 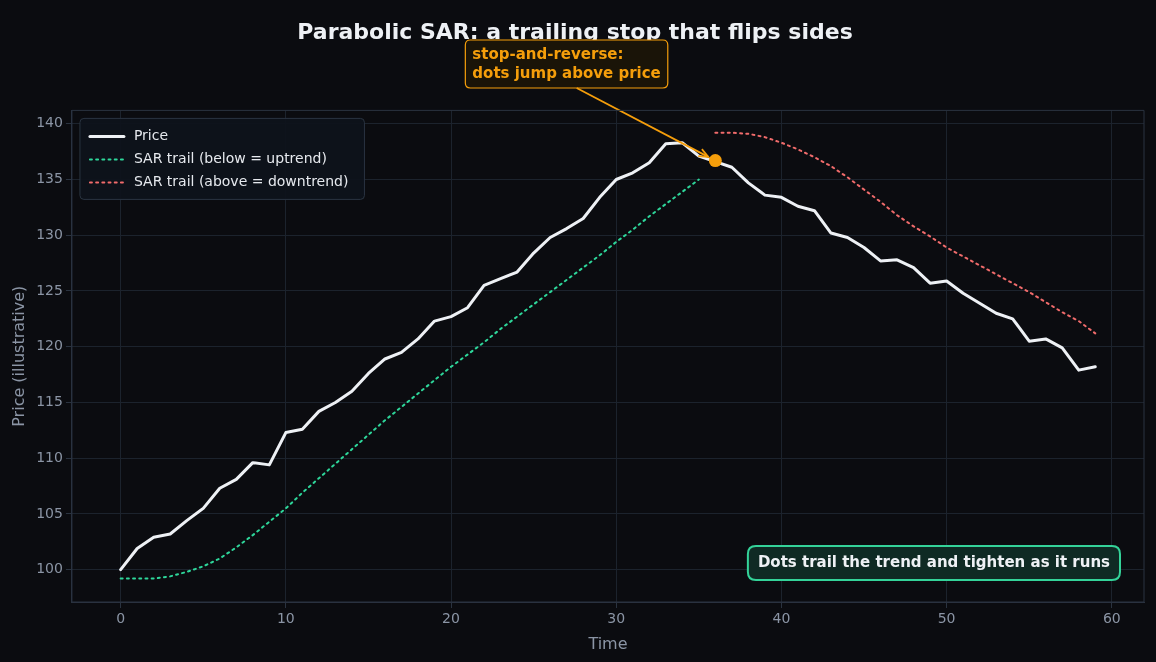 What do you see at coordinates (285, 618) in the screenshot?
I see `x-tick-label: 10` at bounding box center [285, 618].